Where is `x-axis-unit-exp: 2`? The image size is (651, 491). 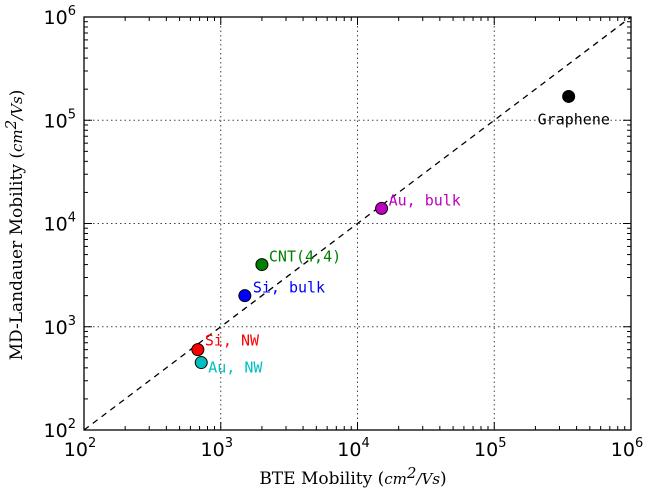 x-axis-unit-exp: 2 is located at coordinates (411, 473).